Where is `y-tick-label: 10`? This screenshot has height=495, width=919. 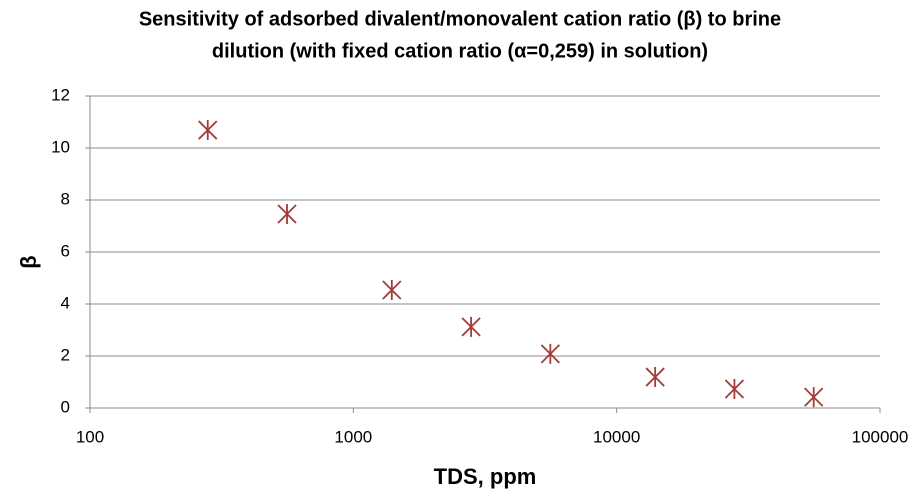
y-tick-label: 10 is located at coordinates (60, 146).